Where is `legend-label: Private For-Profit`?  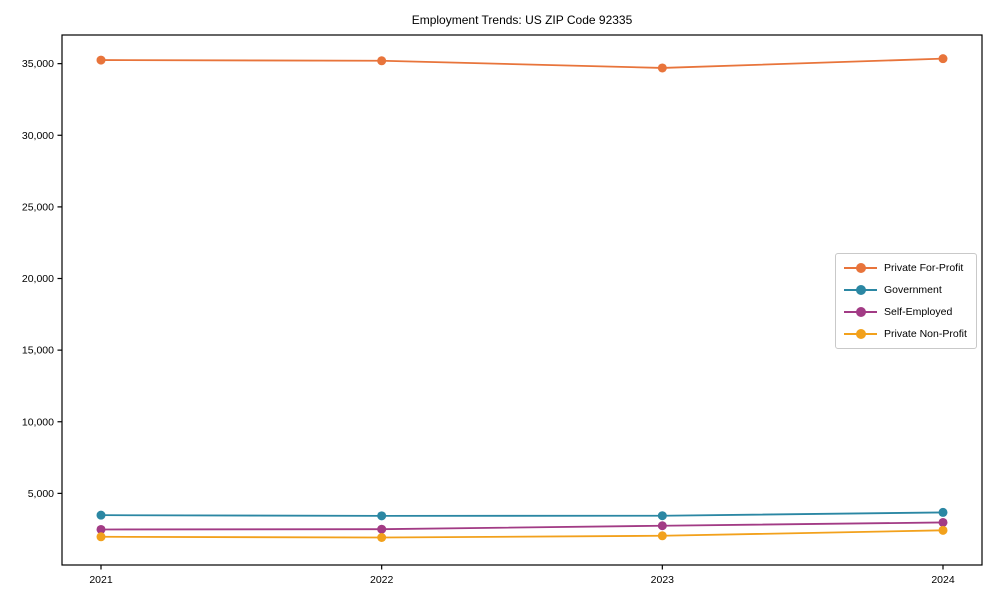 legend-label: Private For-Profit is located at coordinates (924, 268).